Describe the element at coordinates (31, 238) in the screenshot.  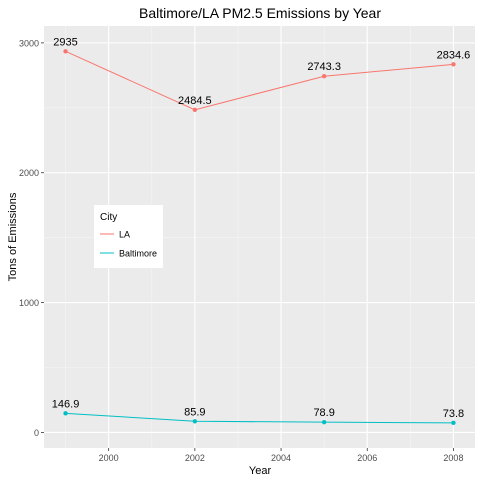
I see `y-axis: 0 1000 2000 3000` at that location.